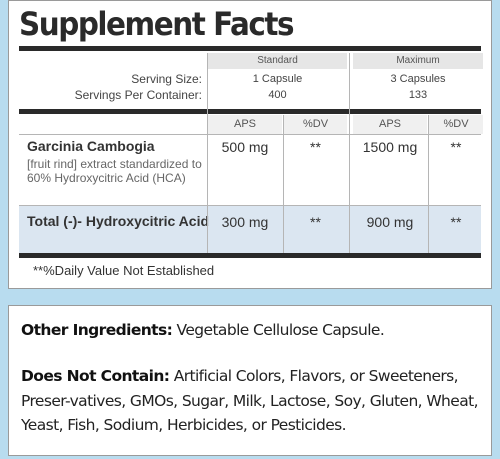  Describe the element at coordinates (157, 24) in the screenshot. I see `page-title: Supplement Facts` at that location.